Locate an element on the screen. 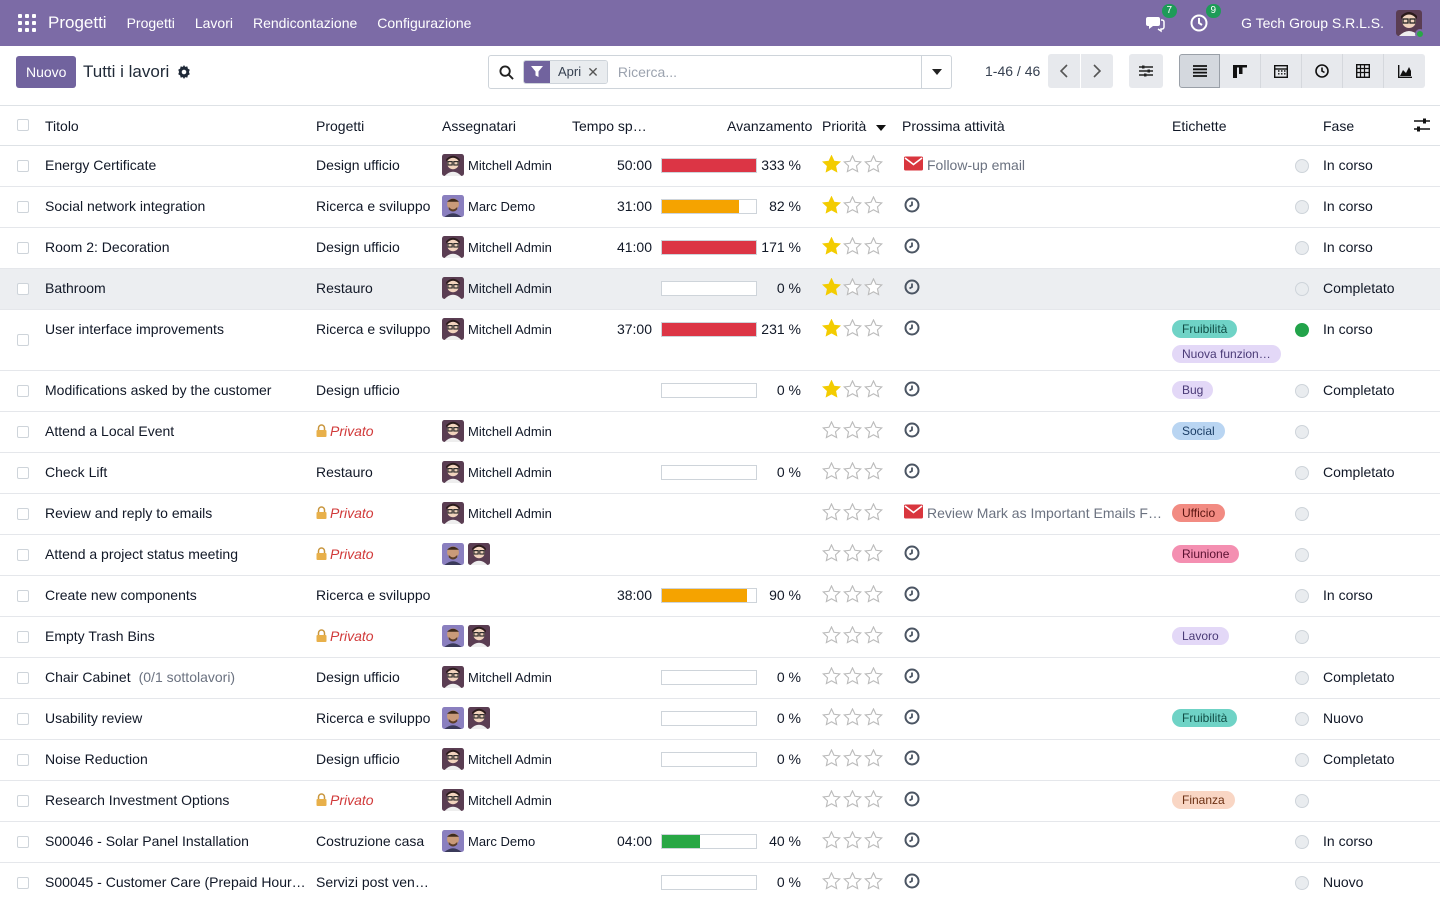 The image size is (1440, 900). menu-item-lavori: Lavori is located at coordinates (213, 23).